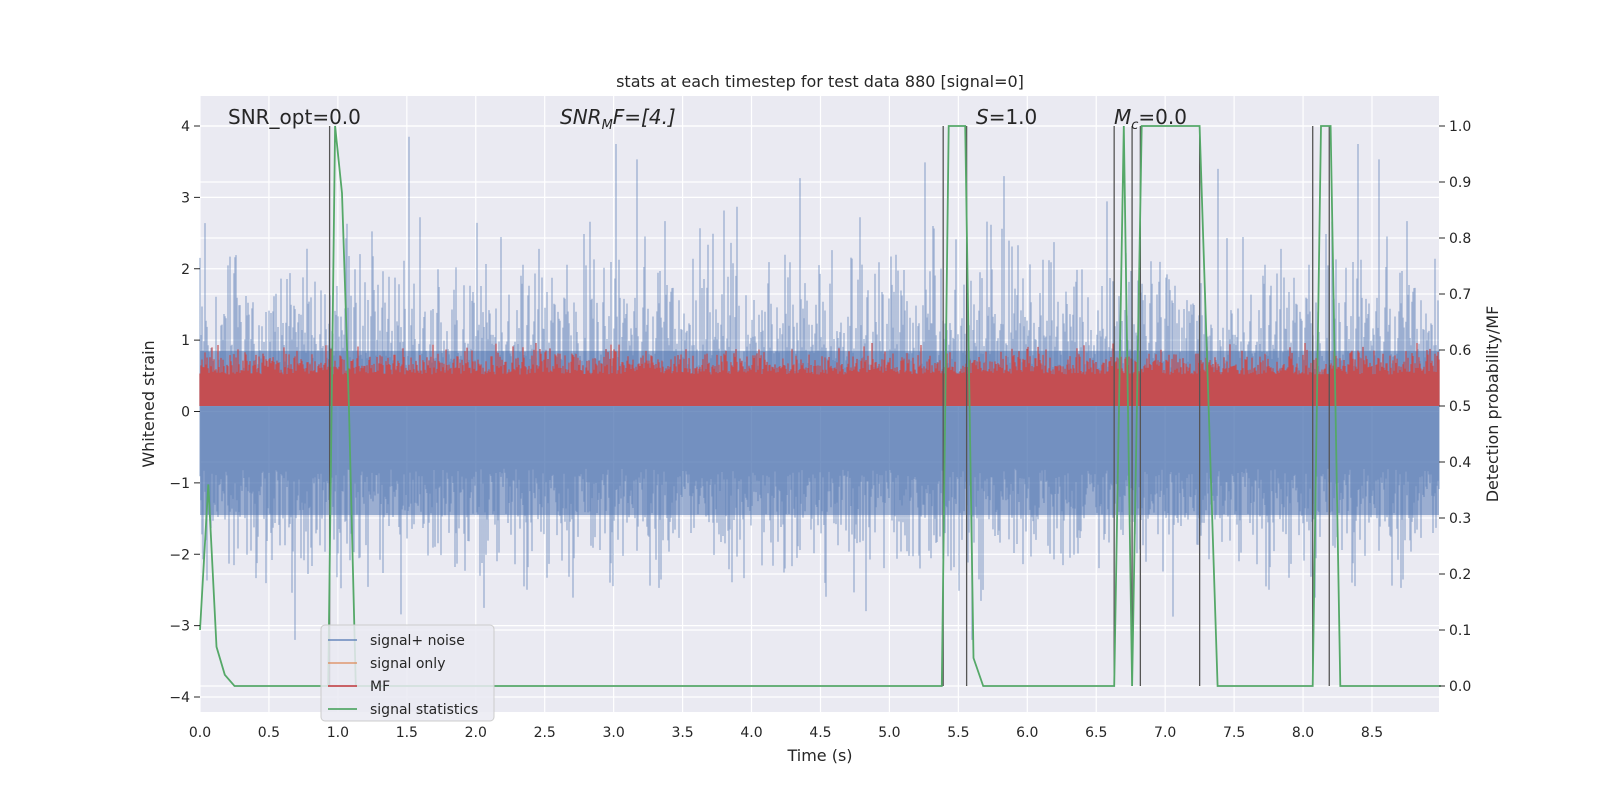 The height and width of the screenshot is (800, 1600). Describe the element at coordinates (819, 755) in the screenshot. I see `x-axis-label: Time (s)` at that location.